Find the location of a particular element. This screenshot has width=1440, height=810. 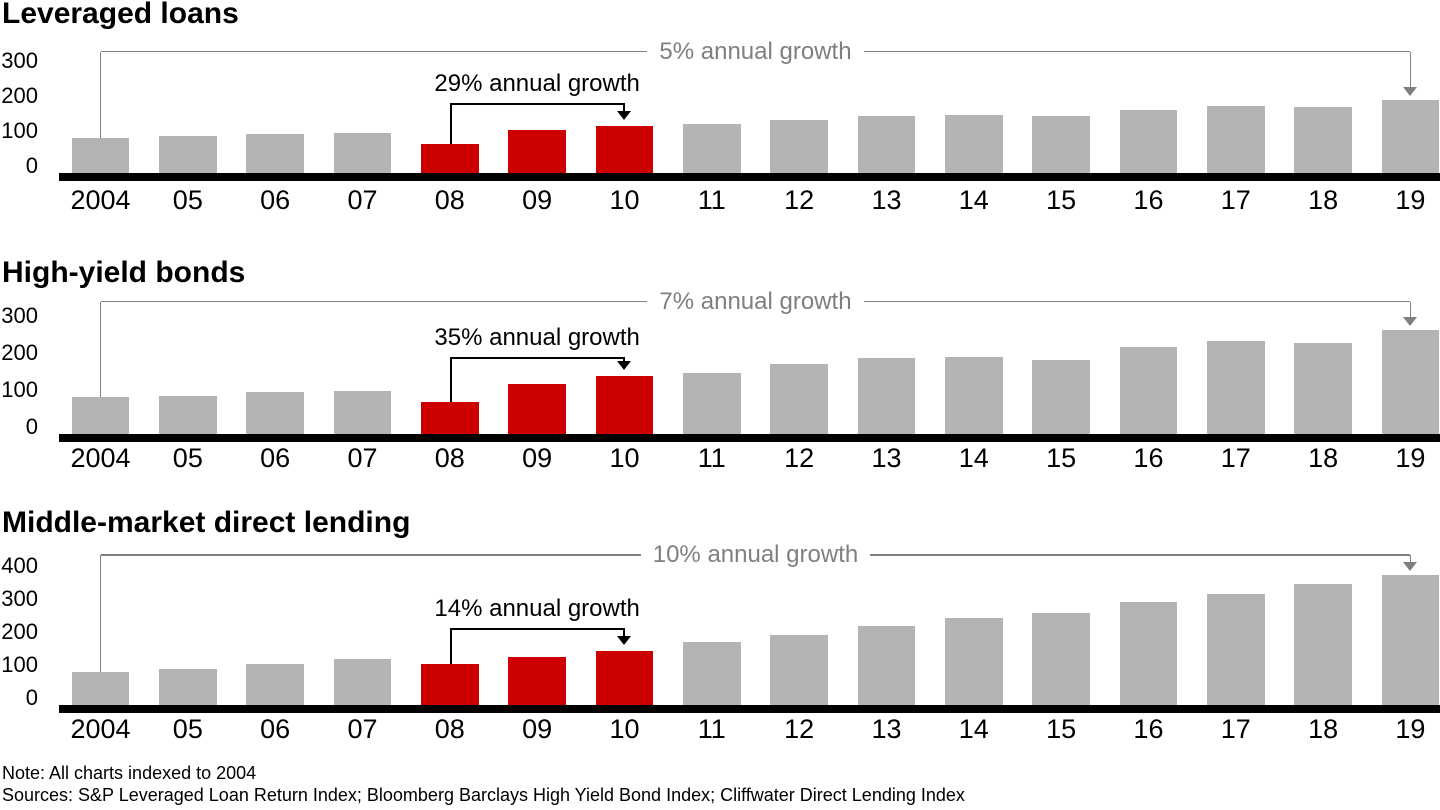

overall-growth-annotation: 10% annual growth is located at coordinates (755, 555).